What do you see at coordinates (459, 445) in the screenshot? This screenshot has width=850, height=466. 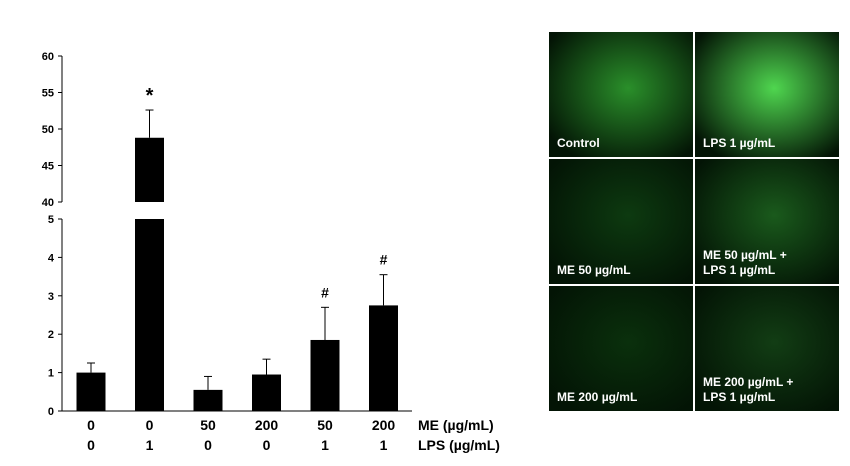 I see `x-row-label: LPS (µg/mL)` at bounding box center [459, 445].